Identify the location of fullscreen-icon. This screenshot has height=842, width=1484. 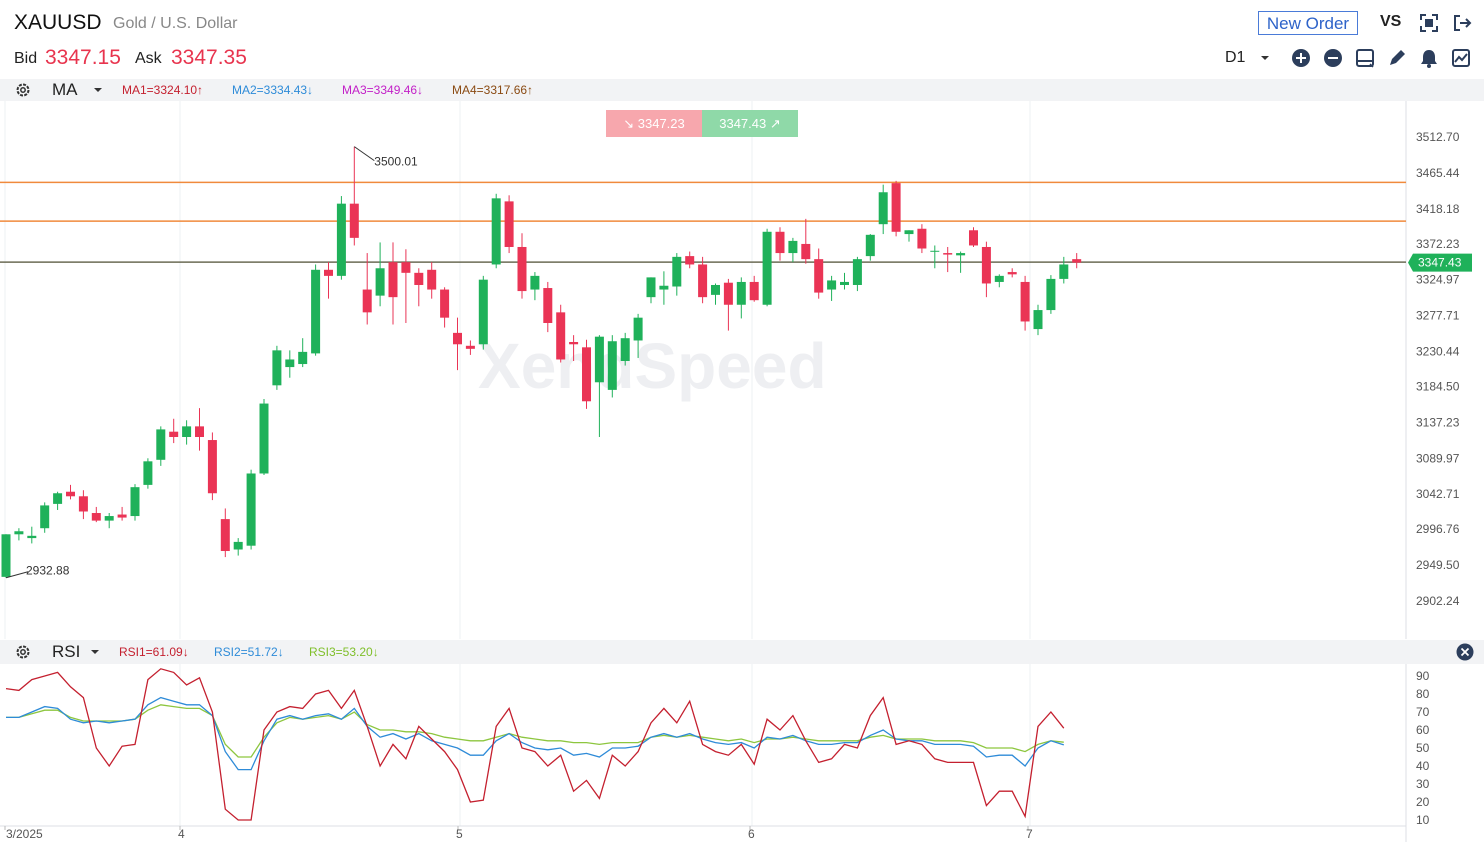
(1429, 23).